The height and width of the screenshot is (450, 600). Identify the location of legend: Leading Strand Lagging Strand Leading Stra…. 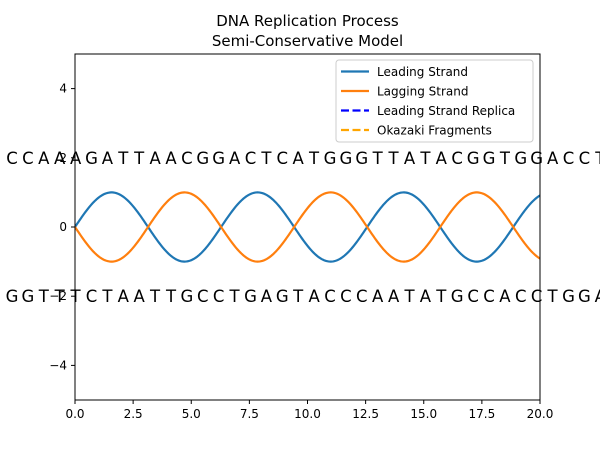
(434, 101).